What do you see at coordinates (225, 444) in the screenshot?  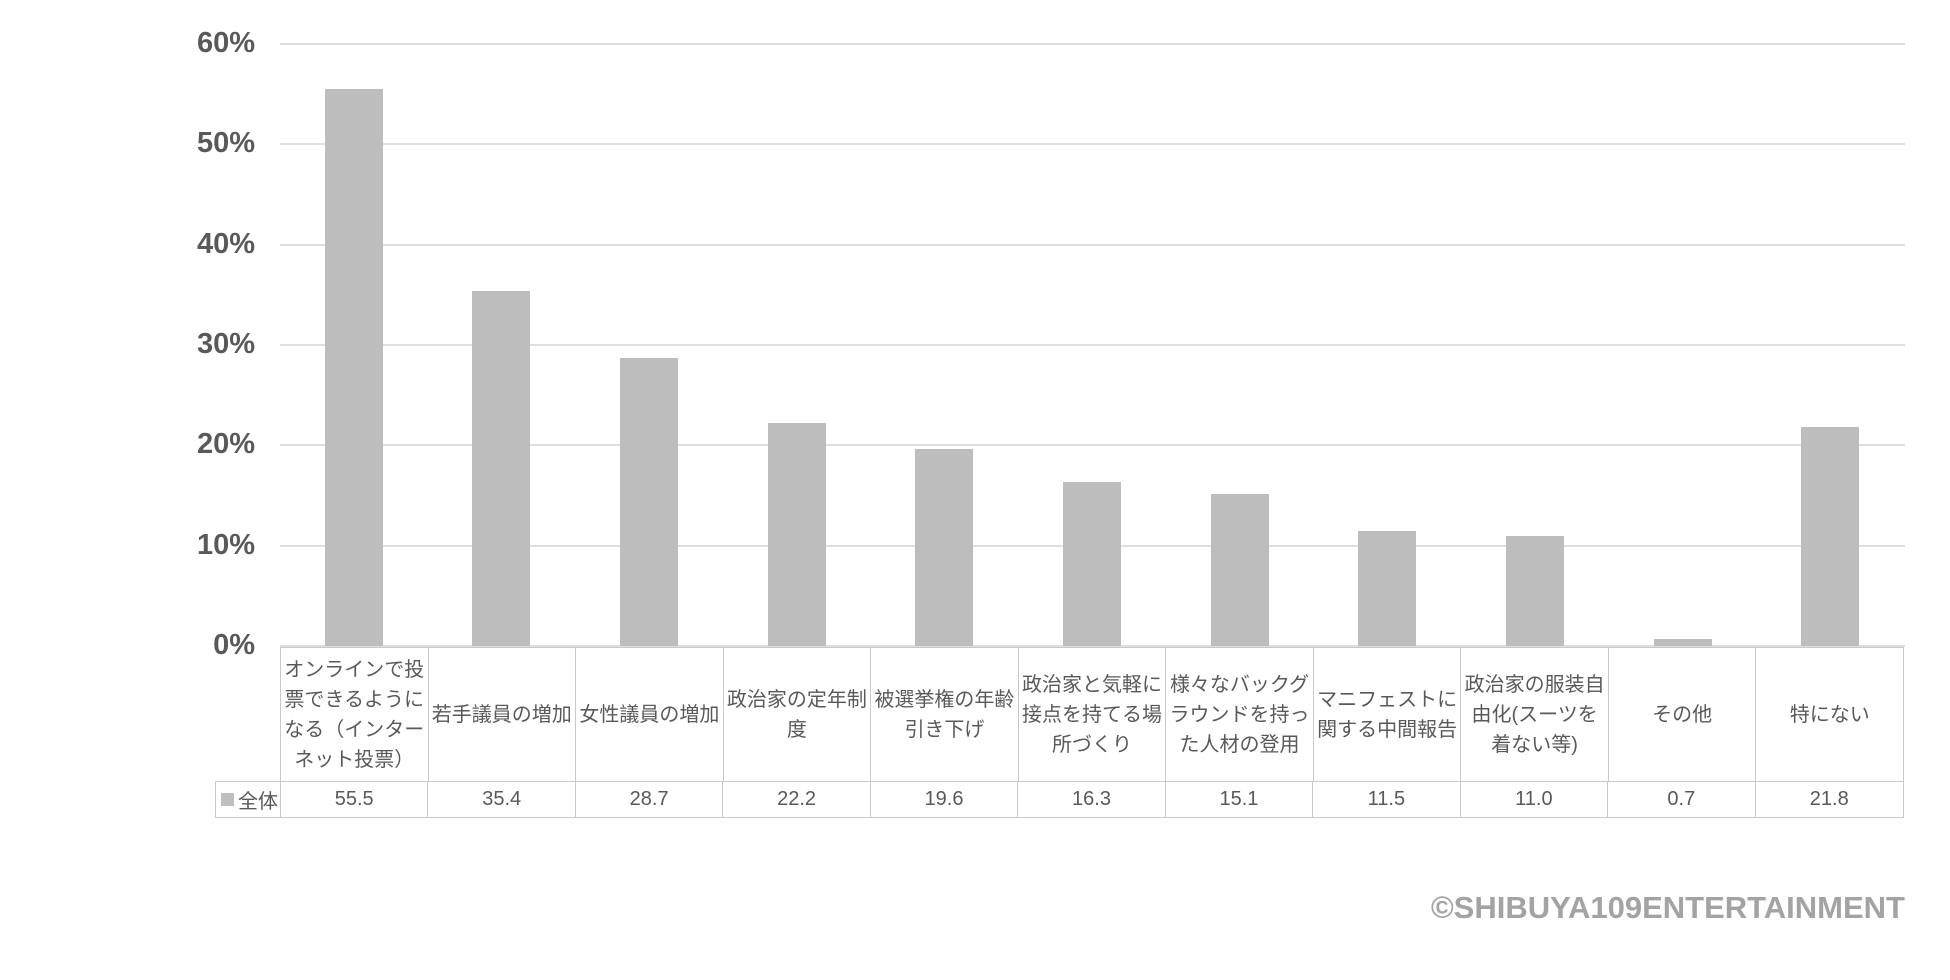 I see `y-axis-tick-label: 20%` at bounding box center [225, 444].